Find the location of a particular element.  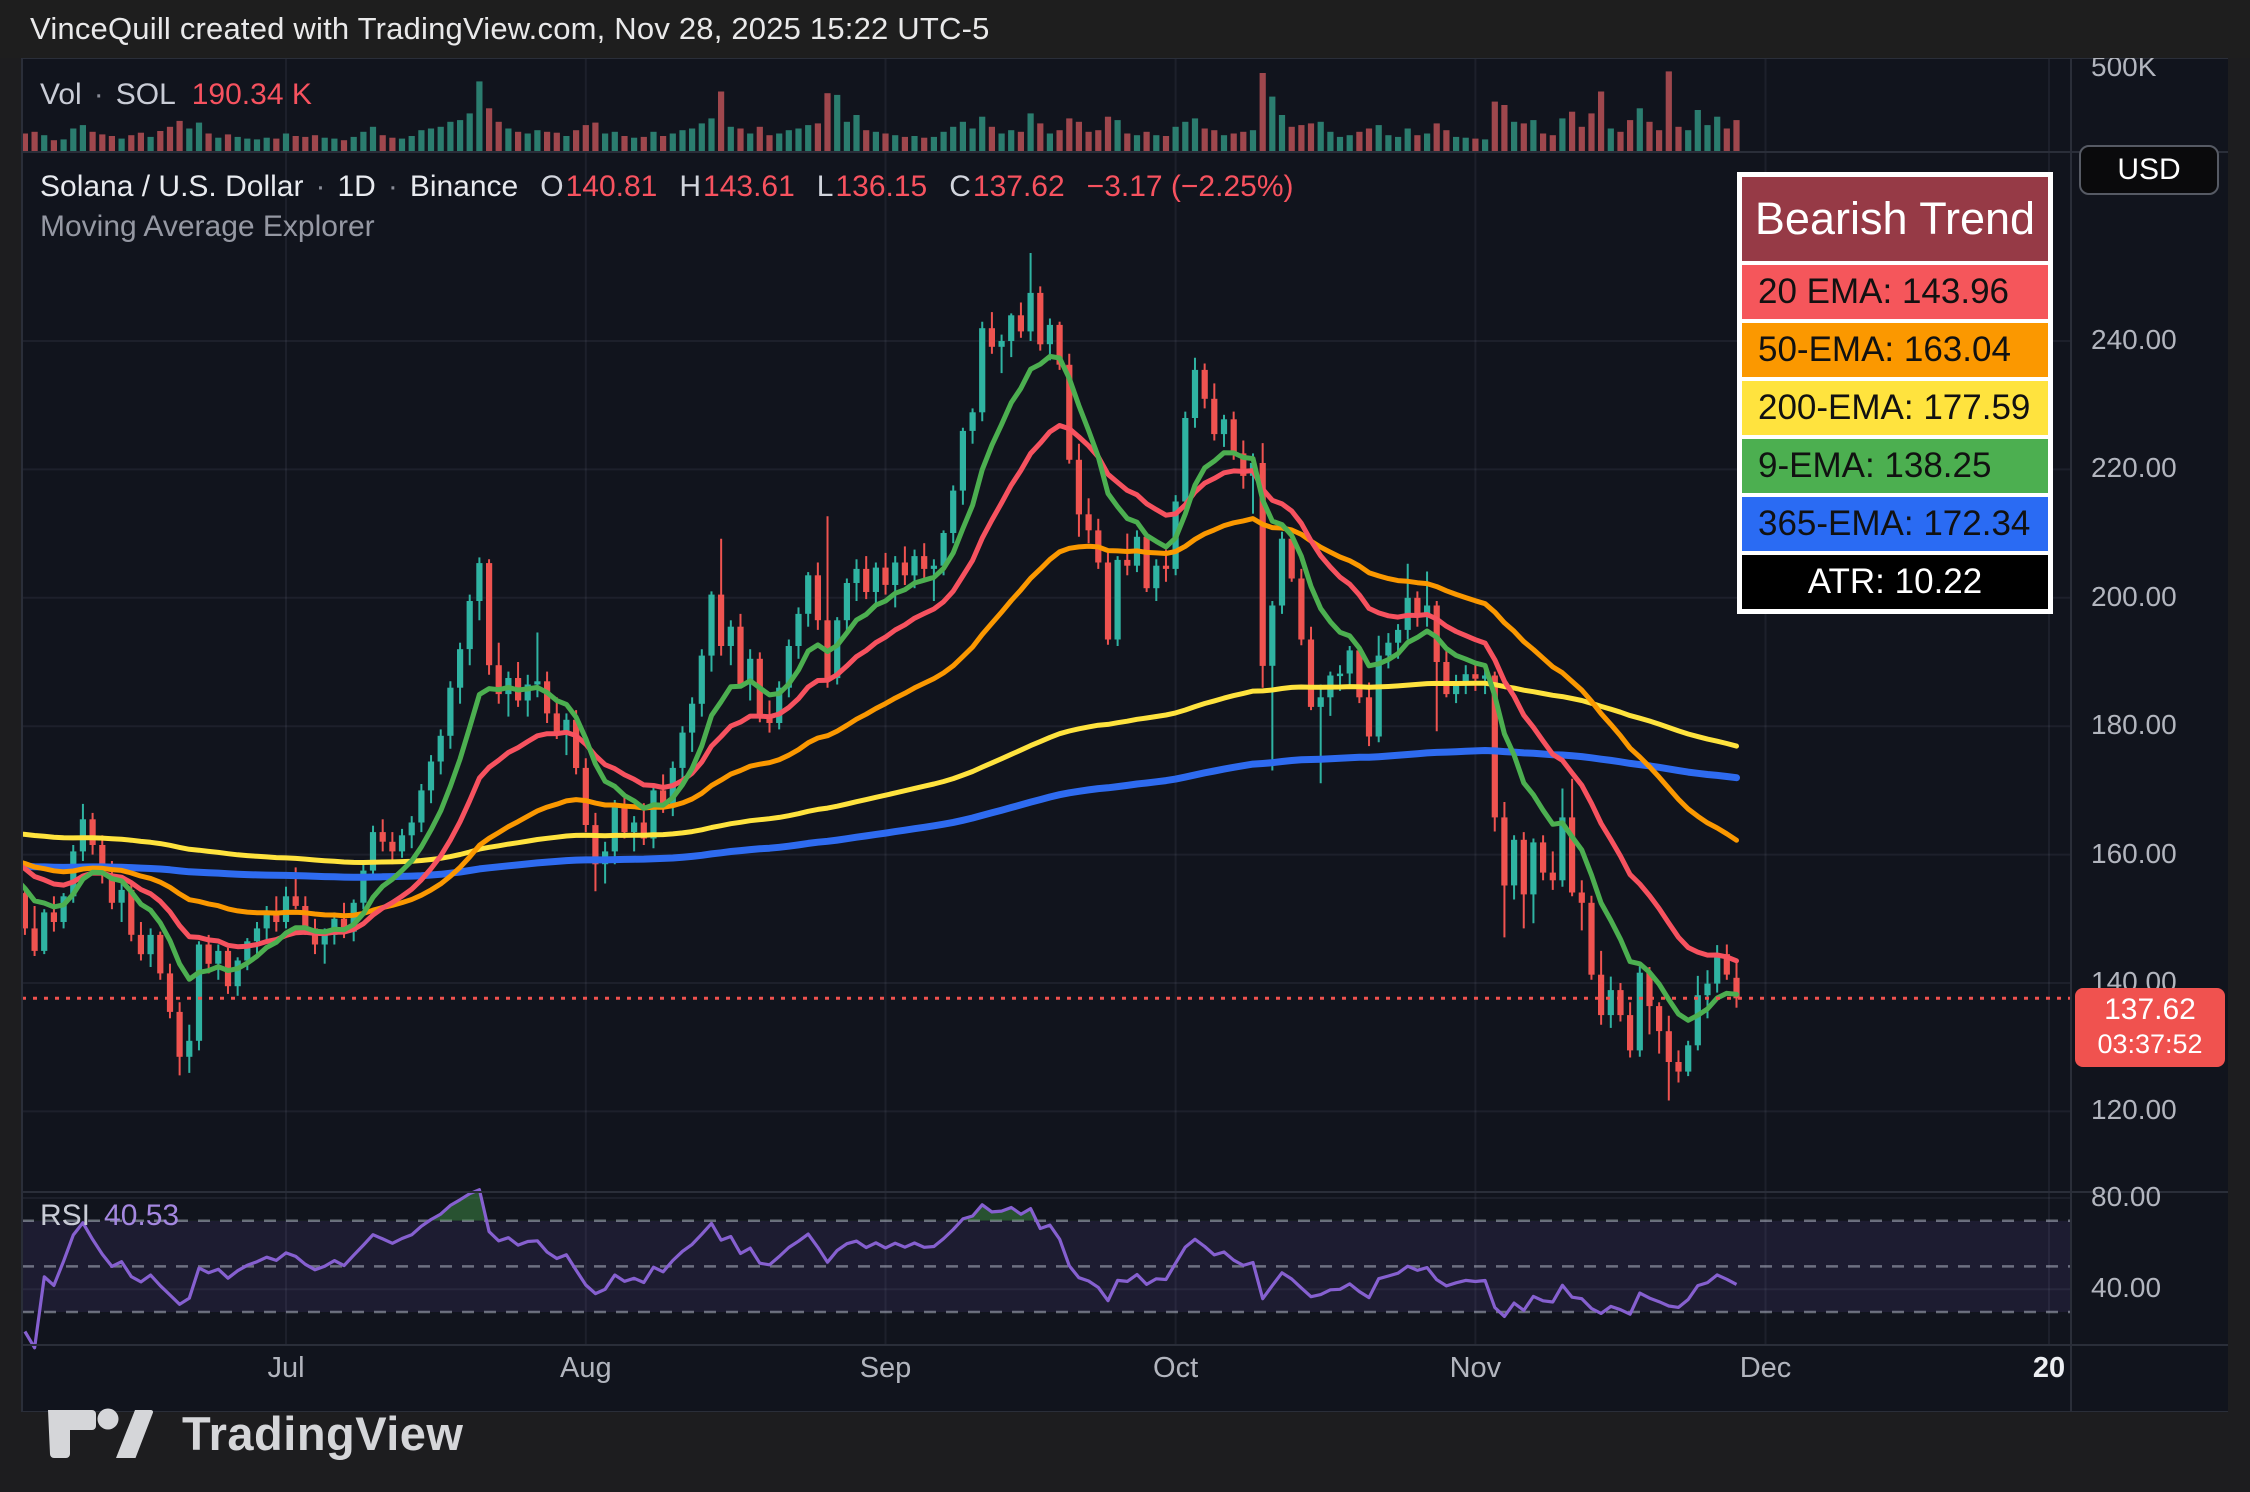

high-value: H143.61 is located at coordinates (737, 186).